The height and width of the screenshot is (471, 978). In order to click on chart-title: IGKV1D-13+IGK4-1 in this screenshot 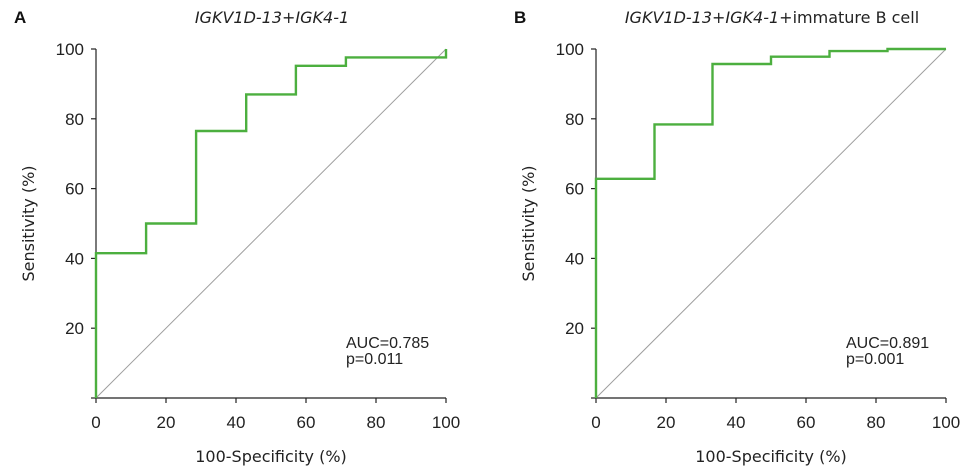, I will do `click(272, 17)`.